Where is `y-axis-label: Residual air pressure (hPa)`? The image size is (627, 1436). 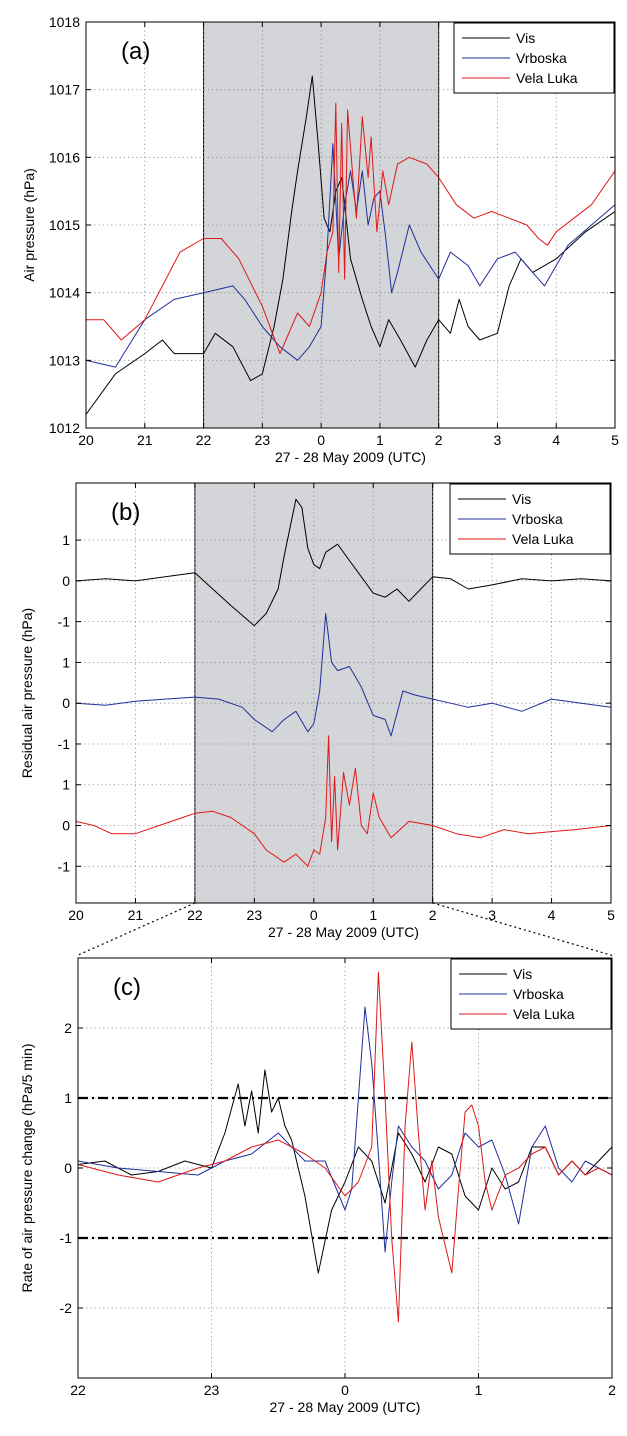 y-axis-label: Residual air pressure (hPa) is located at coordinates (27, 693).